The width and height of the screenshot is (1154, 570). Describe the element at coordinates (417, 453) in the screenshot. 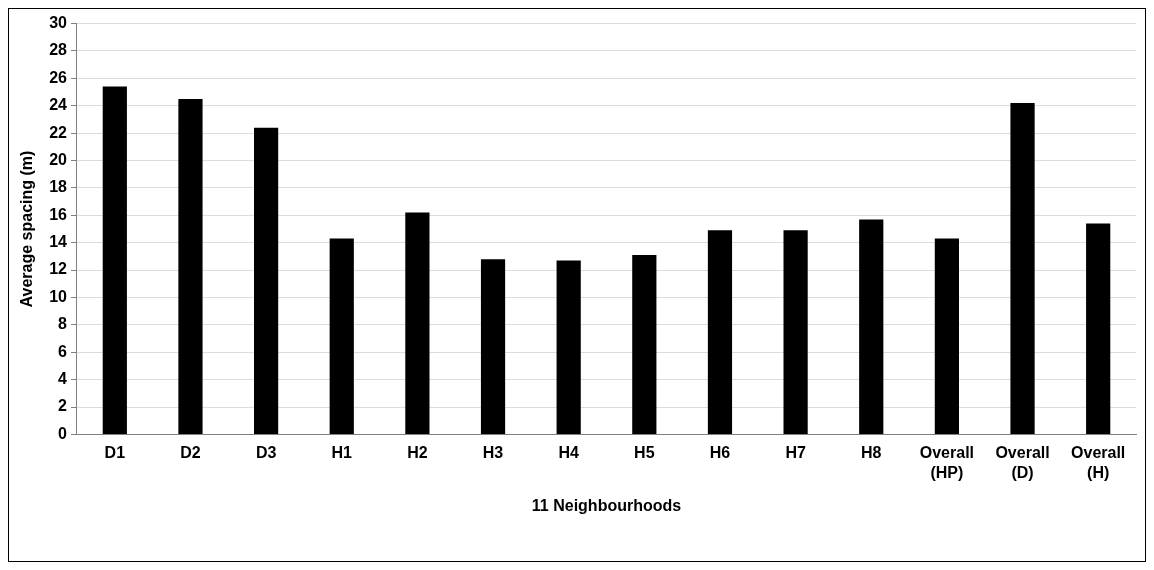

I see `x-tick-label: H2` at that location.